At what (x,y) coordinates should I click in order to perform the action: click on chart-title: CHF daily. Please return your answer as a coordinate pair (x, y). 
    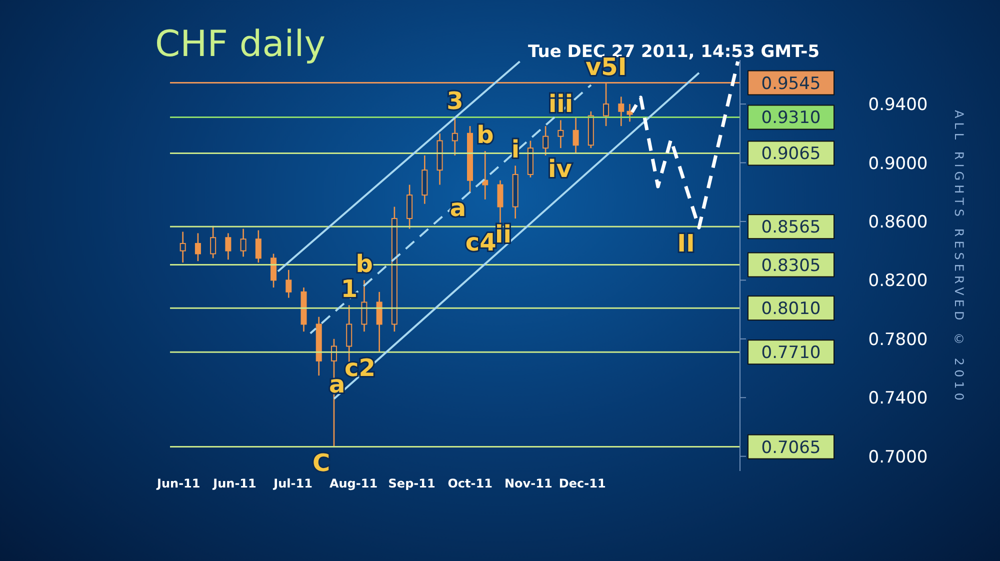
    Looking at the image, I should click on (240, 44).